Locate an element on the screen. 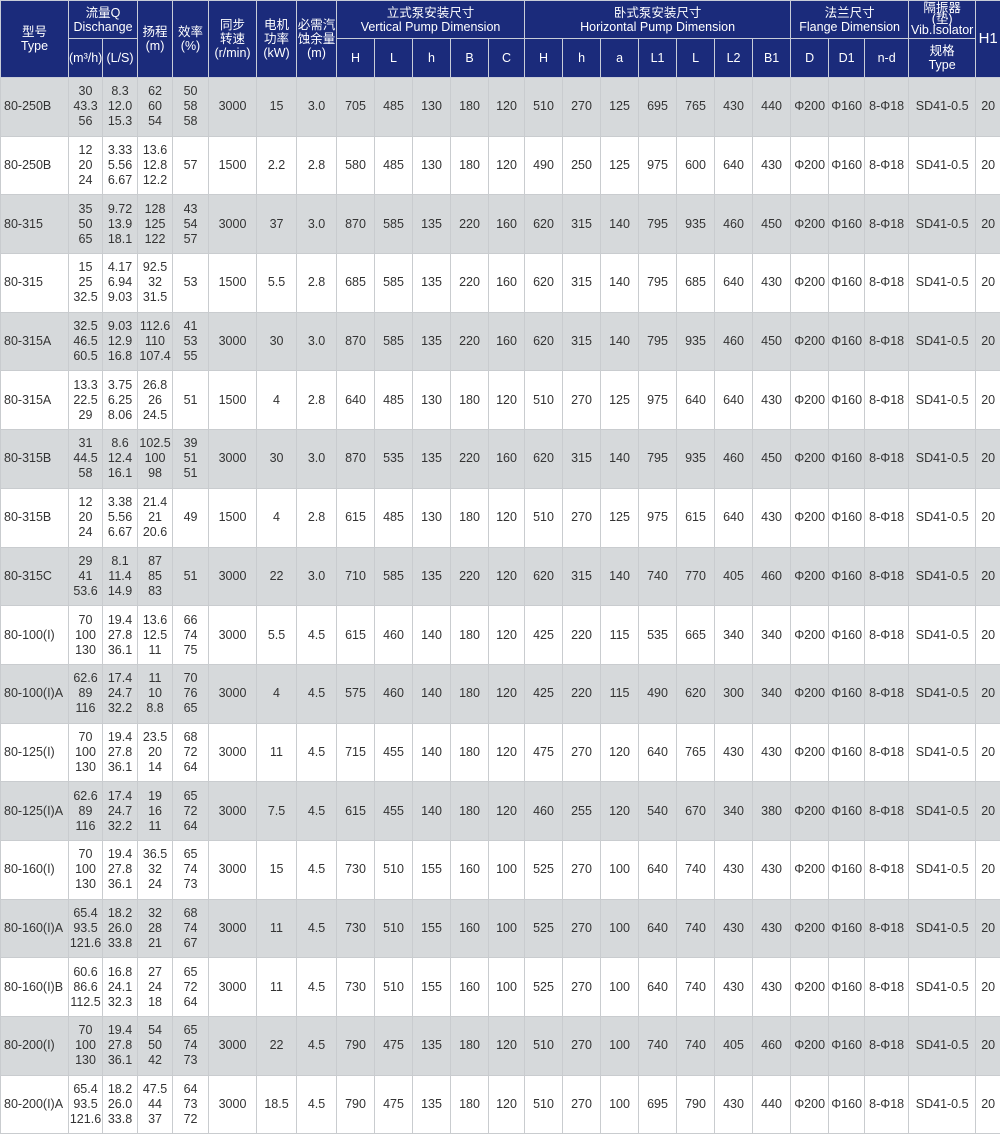  cell-efficiency-value: 74 is located at coordinates (190, 1045).